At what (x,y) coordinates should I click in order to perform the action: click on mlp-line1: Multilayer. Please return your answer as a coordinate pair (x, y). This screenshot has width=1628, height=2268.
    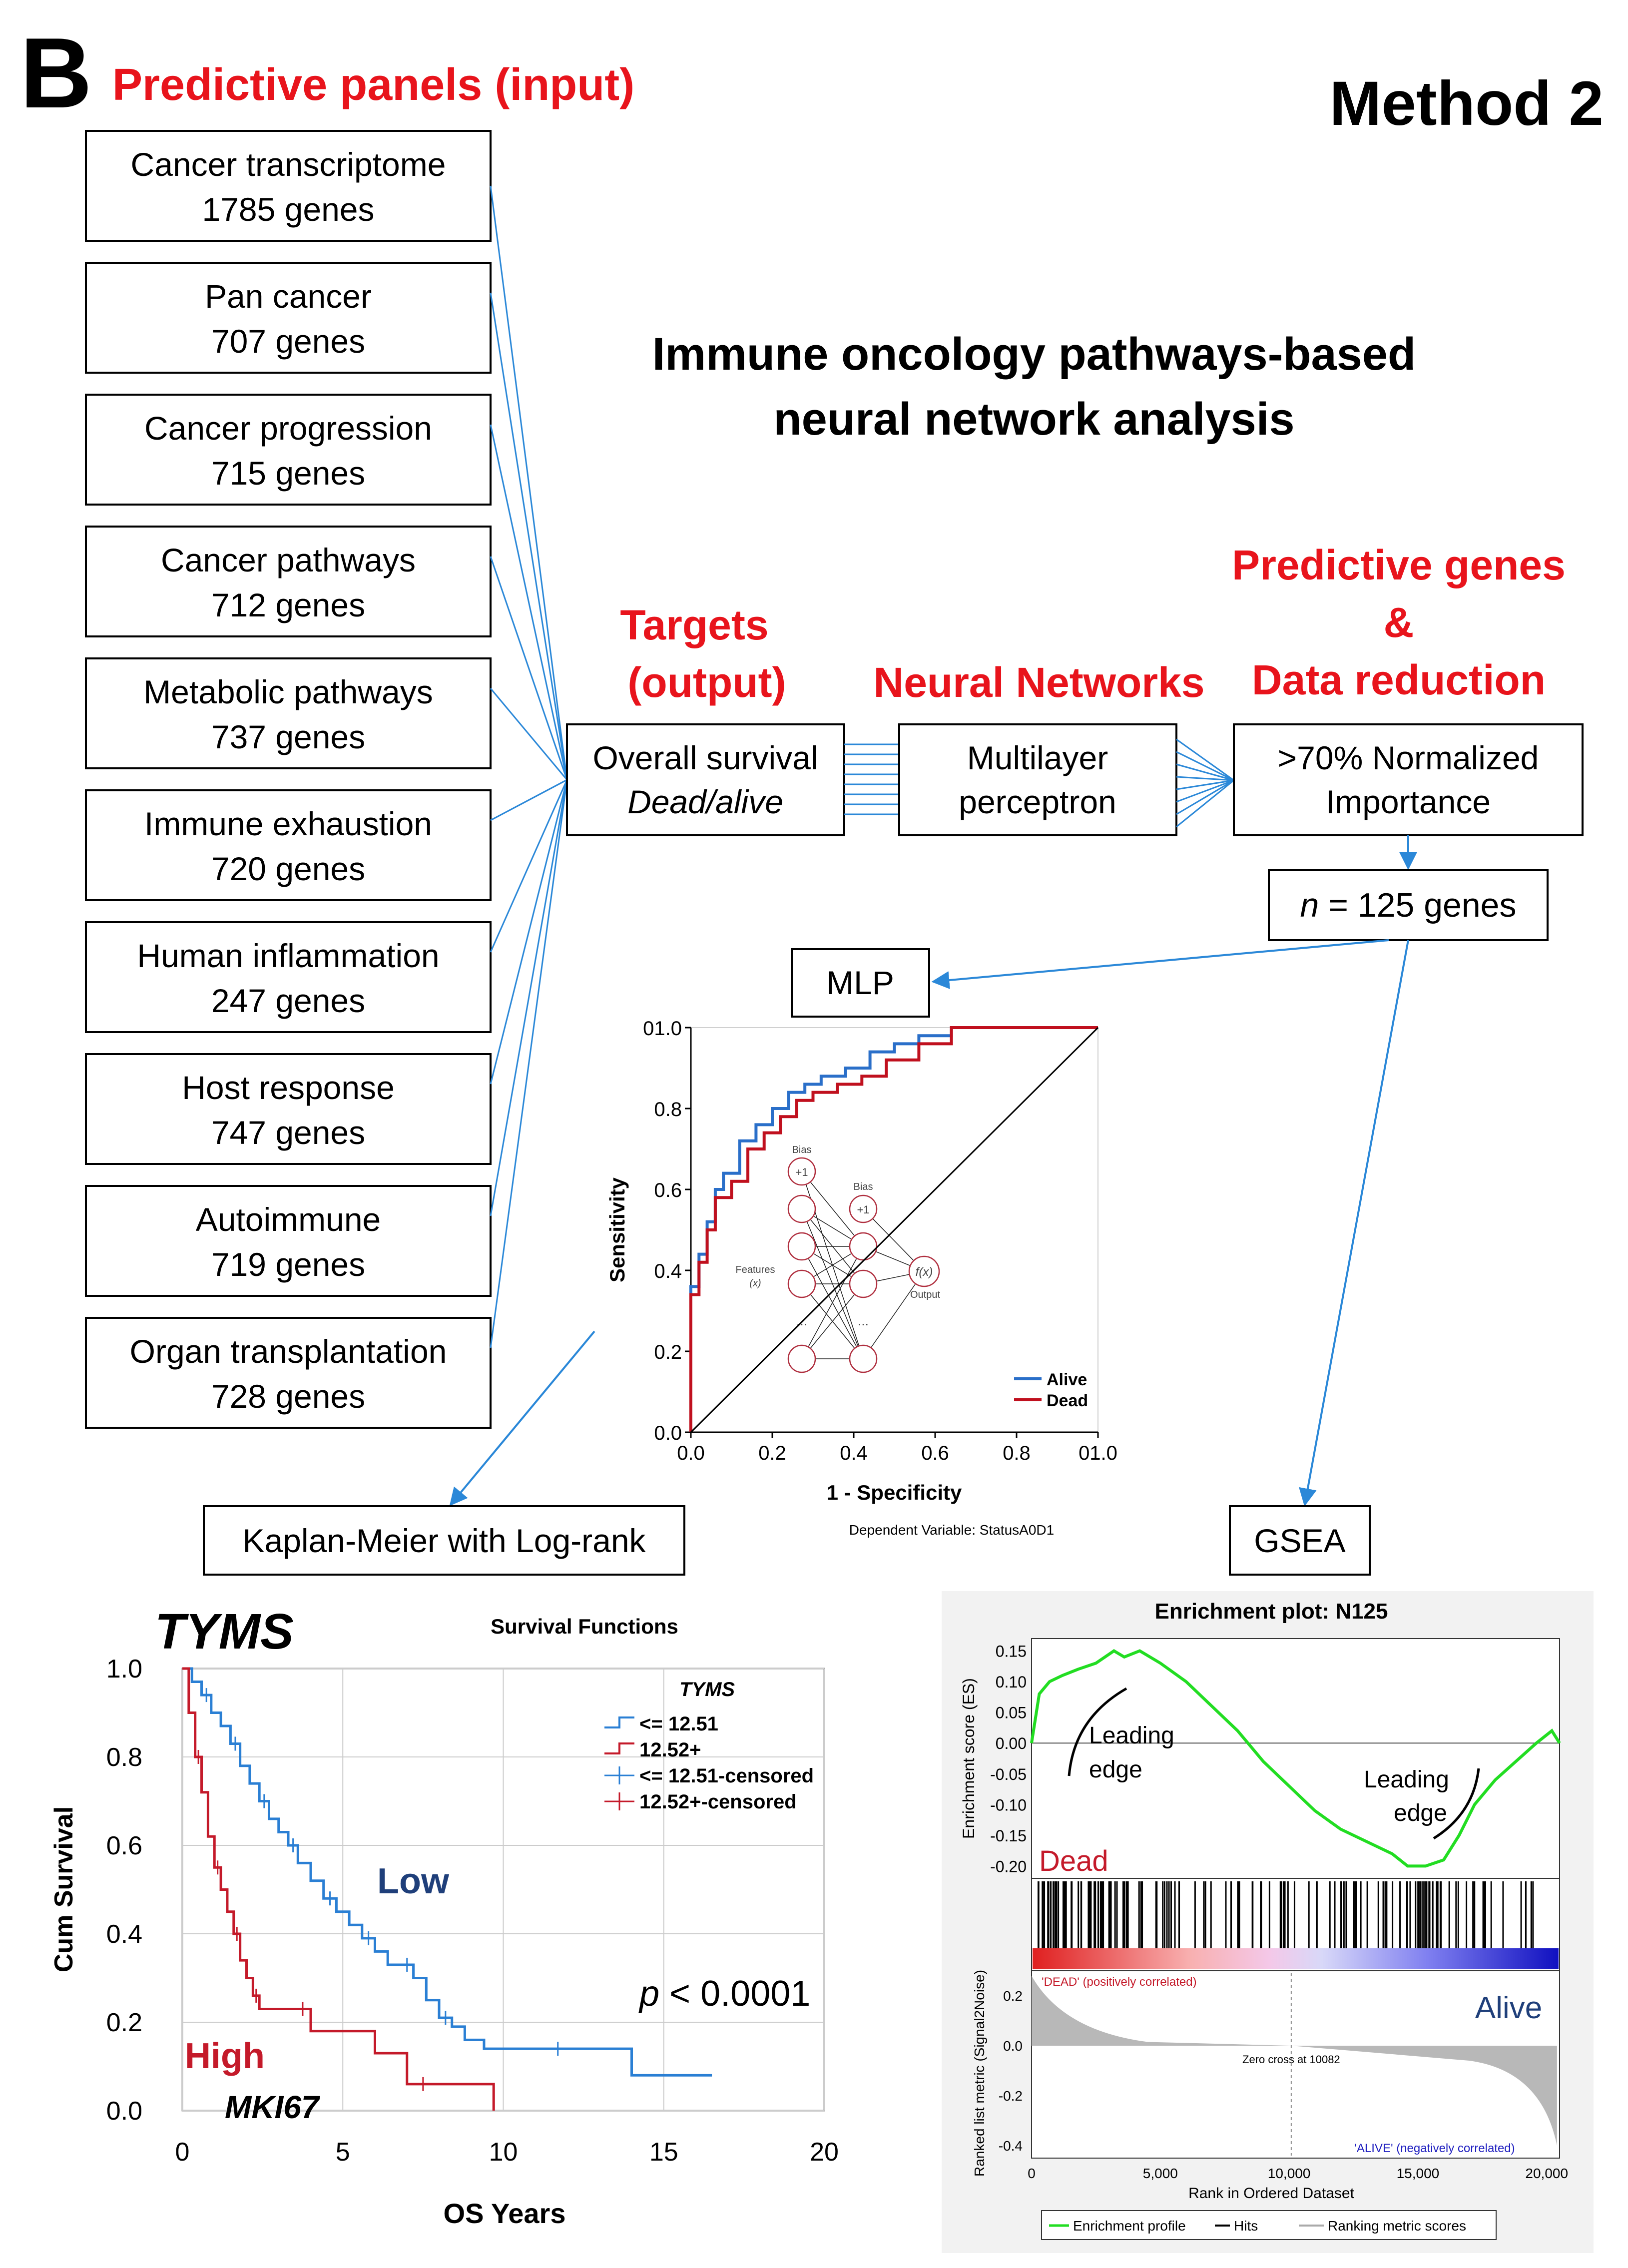
    Looking at the image, I should click on (1038, 757).